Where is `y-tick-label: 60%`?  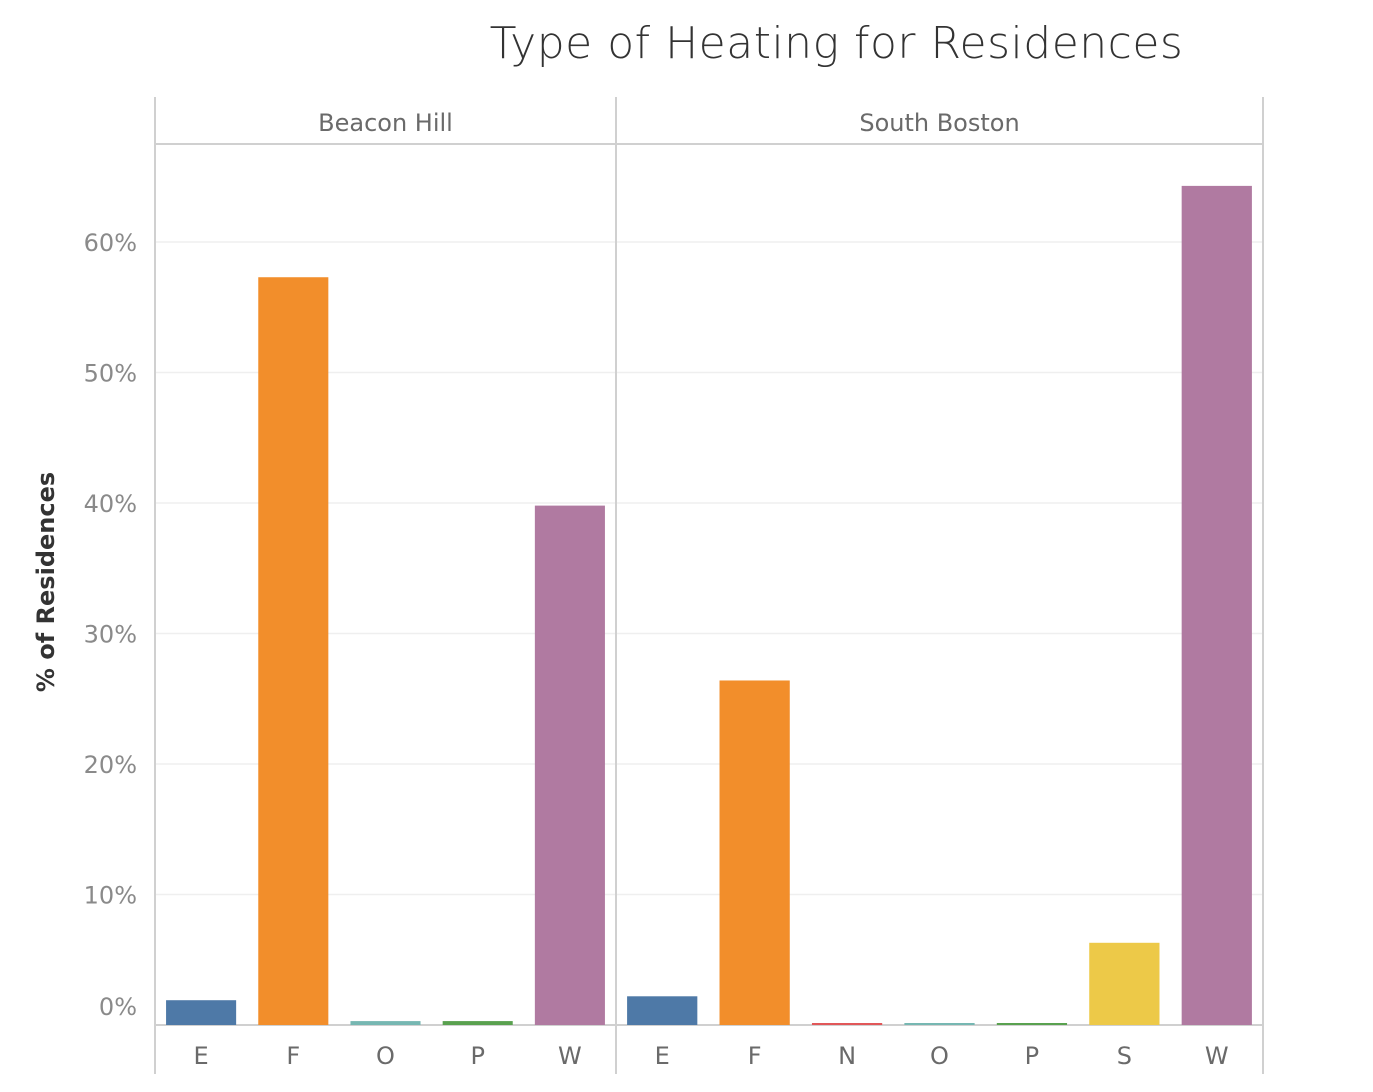 y-tick-label: 60% is located at coordinates (110, 243).